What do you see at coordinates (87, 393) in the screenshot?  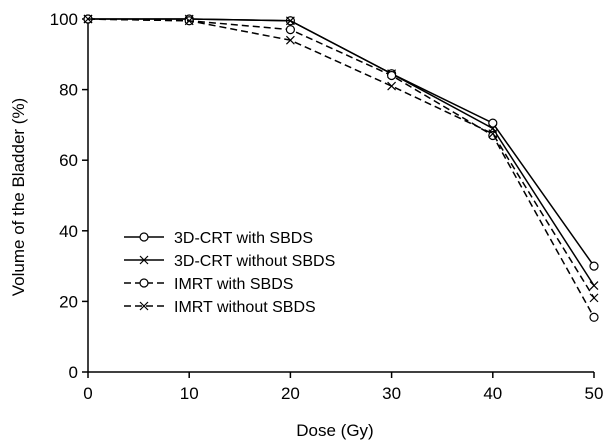 I see `x-tick-label: 0` at bounding box center [87, 393].